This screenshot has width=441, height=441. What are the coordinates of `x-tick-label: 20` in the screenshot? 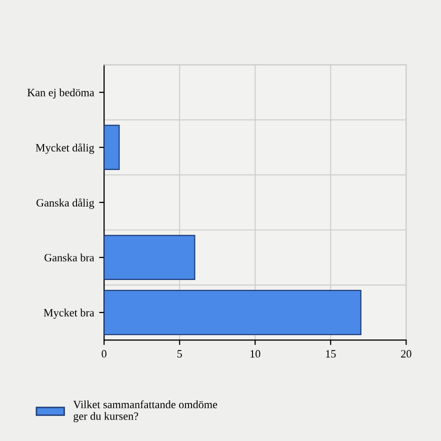 It's located at (406, 354).